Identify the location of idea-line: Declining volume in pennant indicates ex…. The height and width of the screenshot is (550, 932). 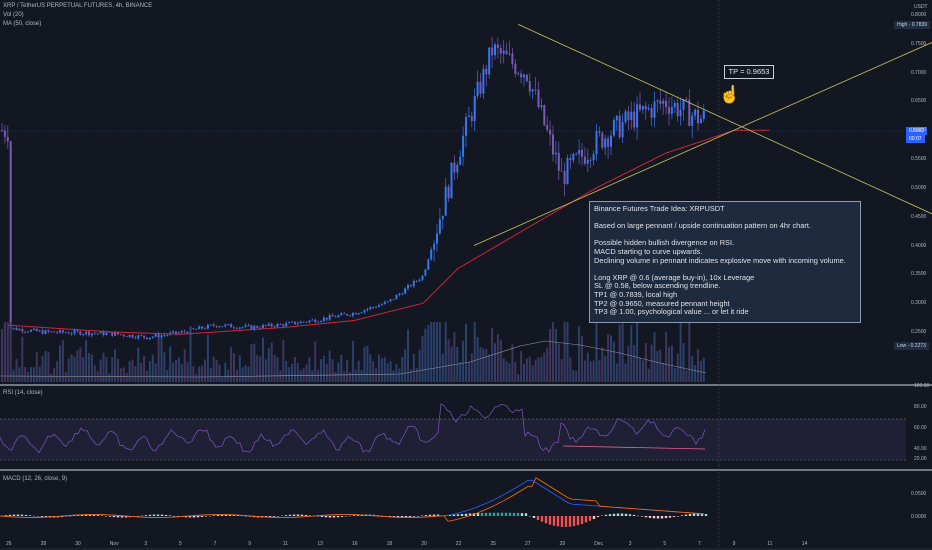
(720, 260).